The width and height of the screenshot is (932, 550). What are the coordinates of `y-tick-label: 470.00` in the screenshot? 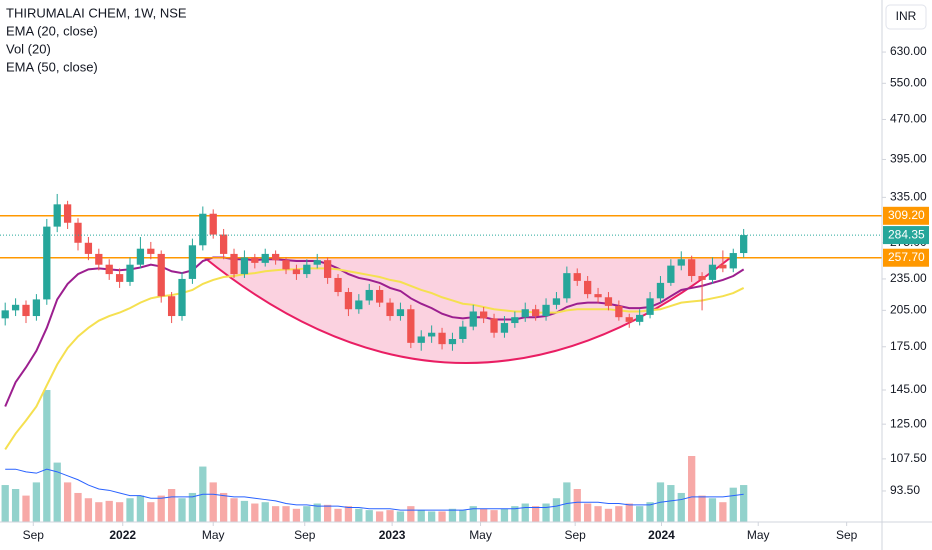 It's located at (908, 119).